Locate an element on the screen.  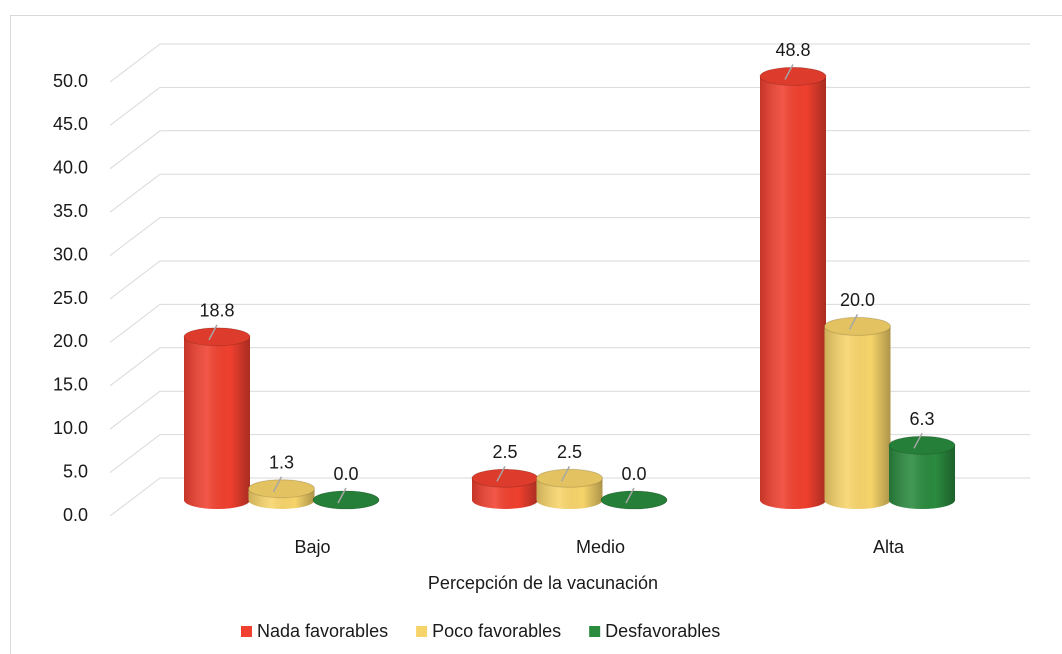
y-tick-label: 50.0 is located at coordinates (70, 81).